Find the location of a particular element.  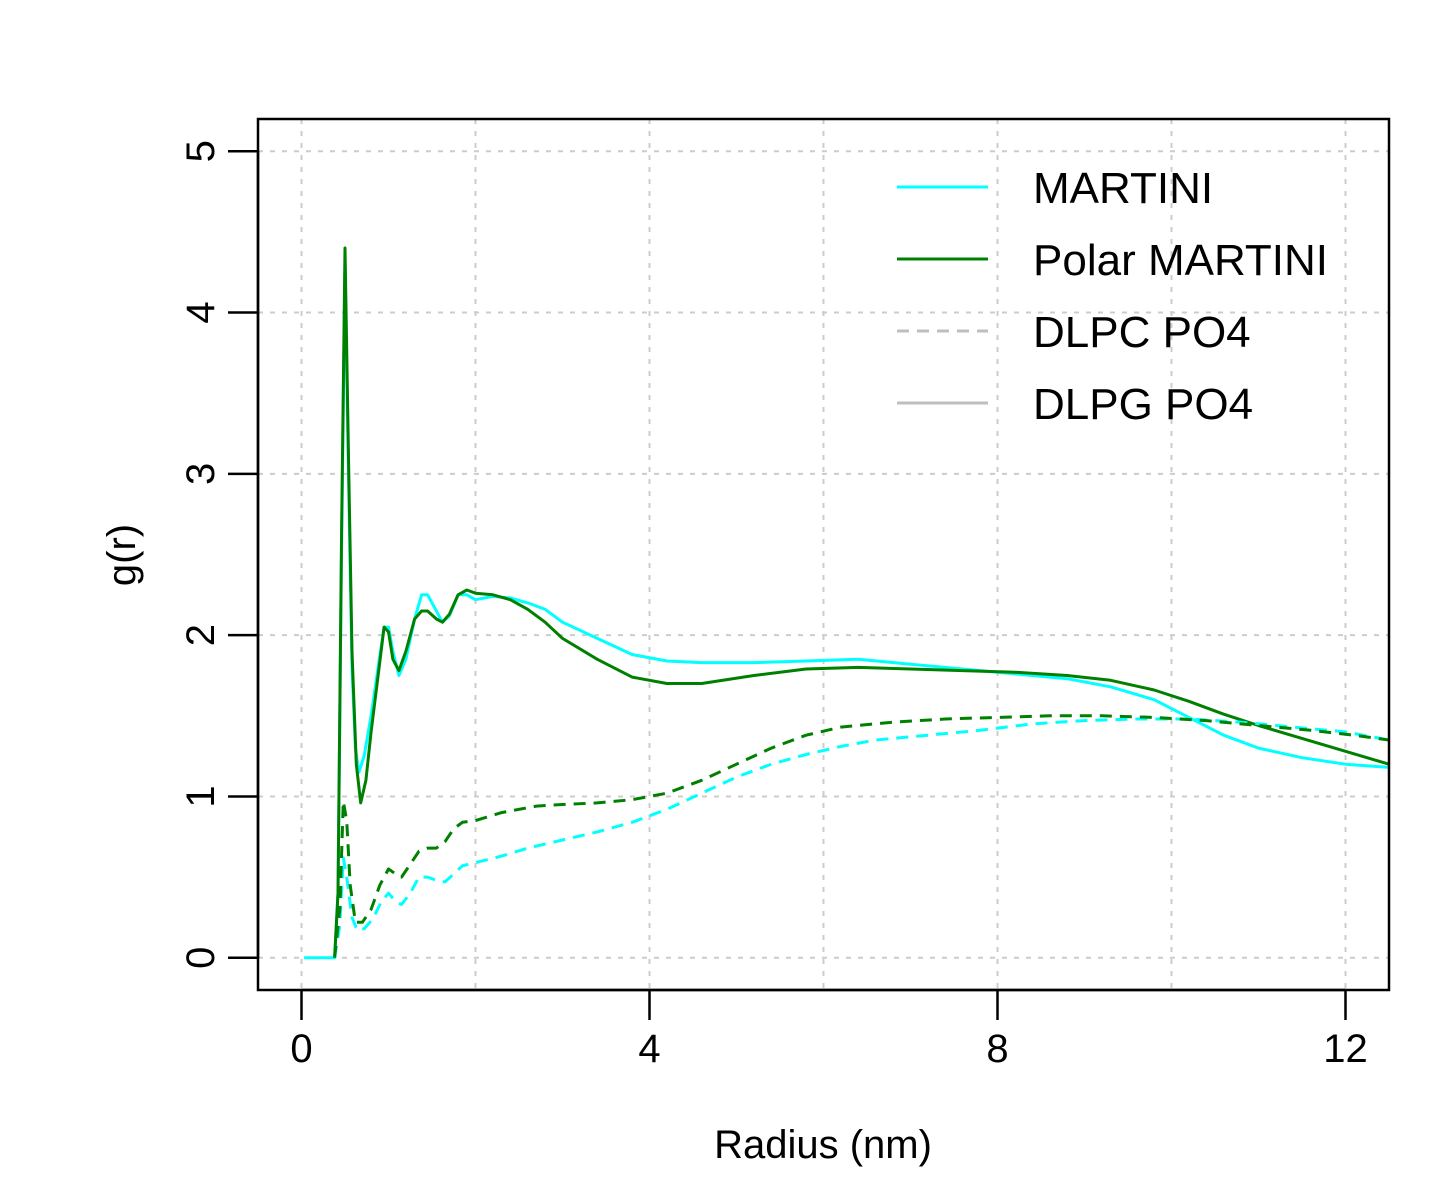

y-tick-label: 0 is located at coordinates (201, 958).